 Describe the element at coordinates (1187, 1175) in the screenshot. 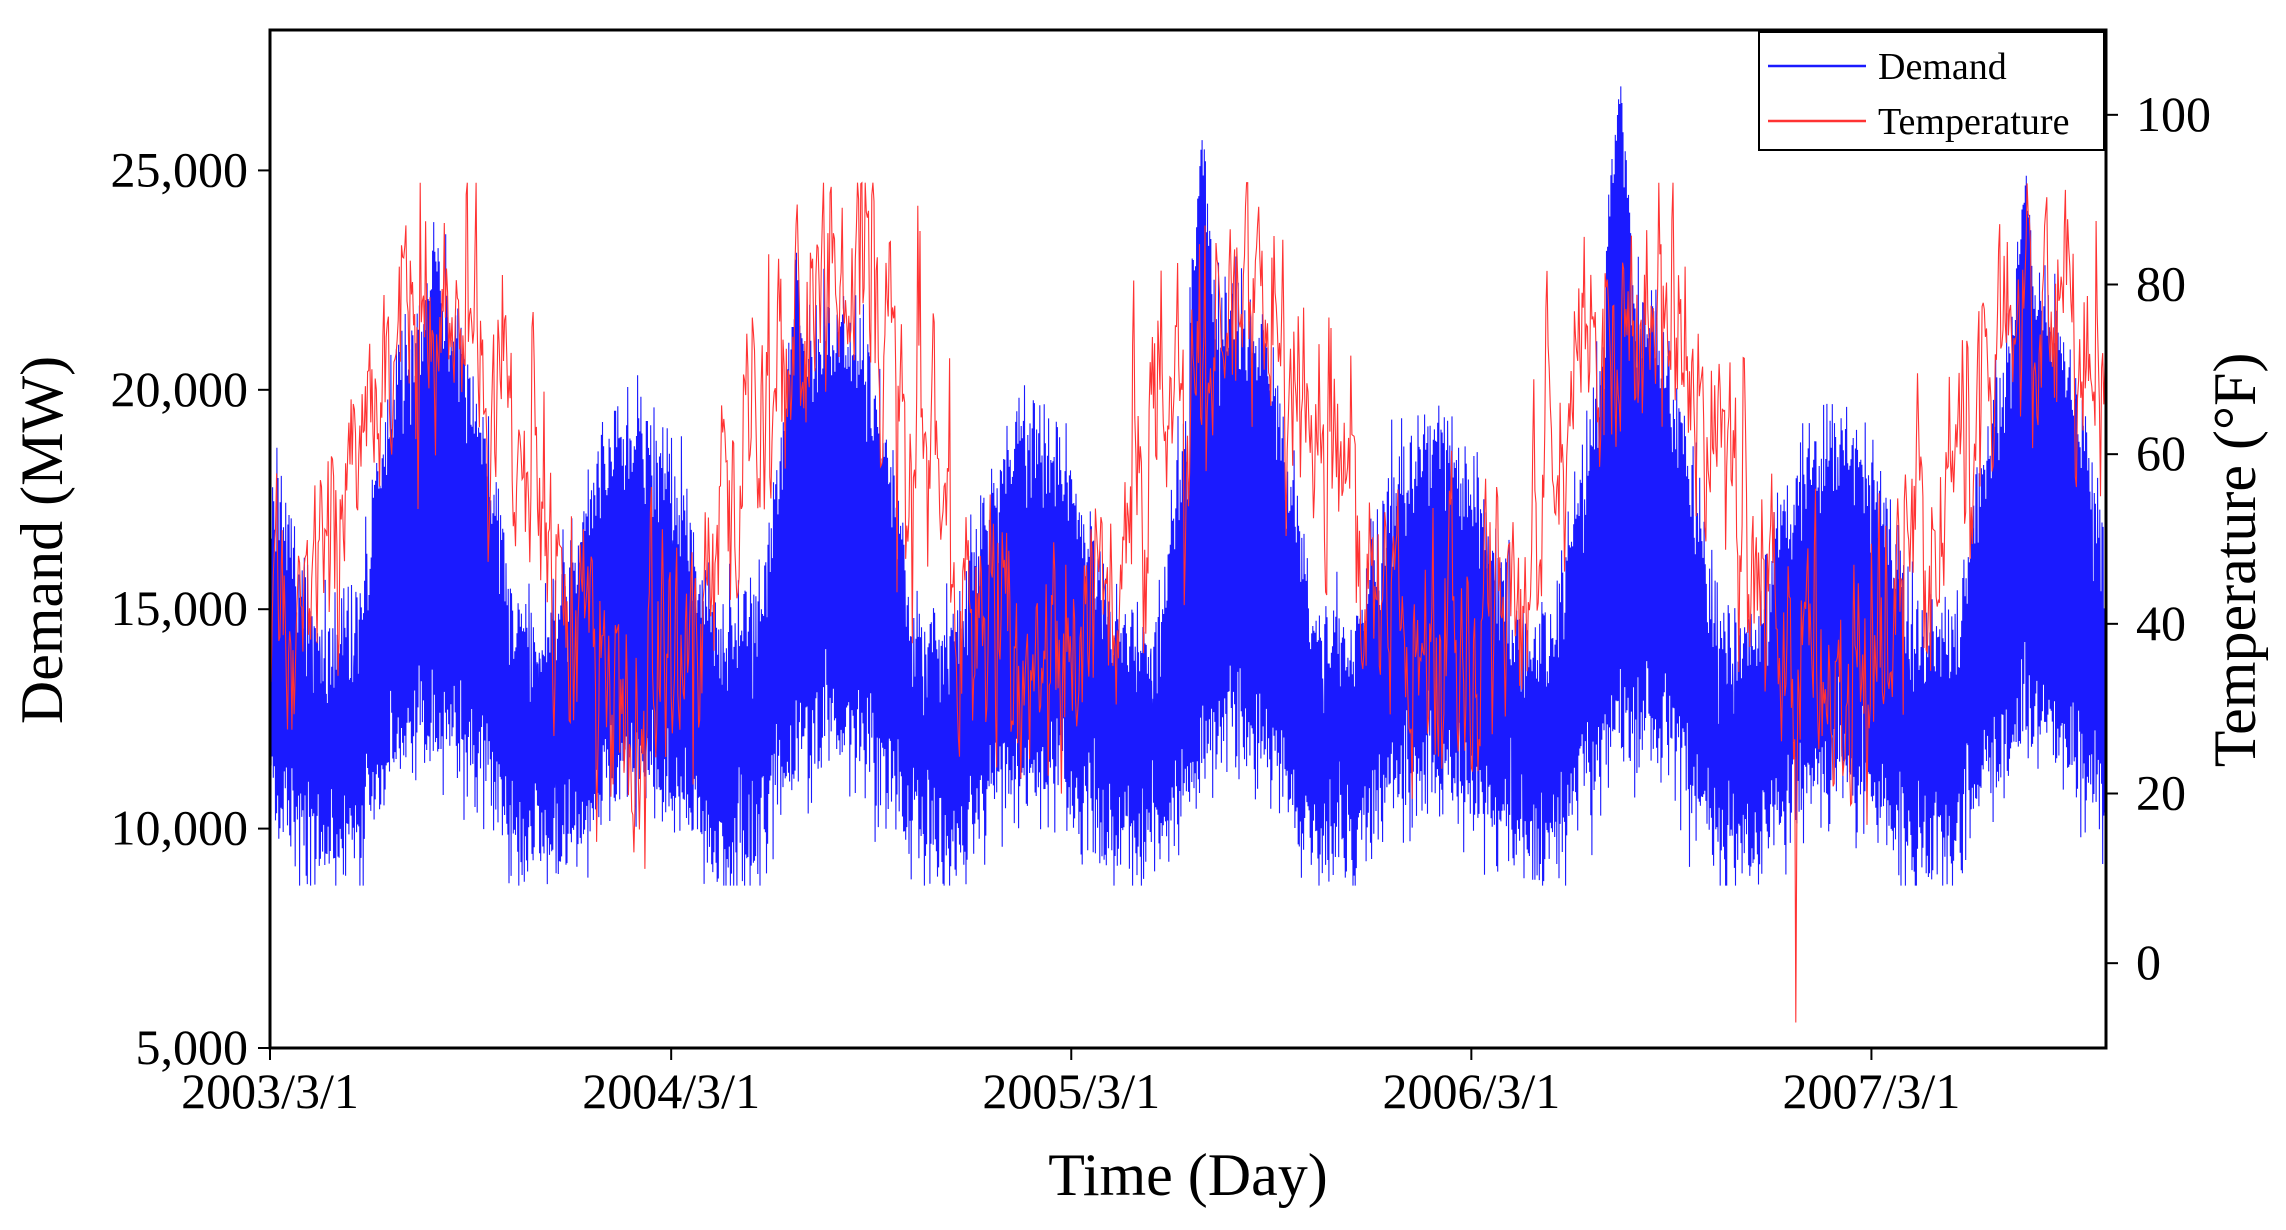

I see `x-axis-title: Time (Day)` at that location.